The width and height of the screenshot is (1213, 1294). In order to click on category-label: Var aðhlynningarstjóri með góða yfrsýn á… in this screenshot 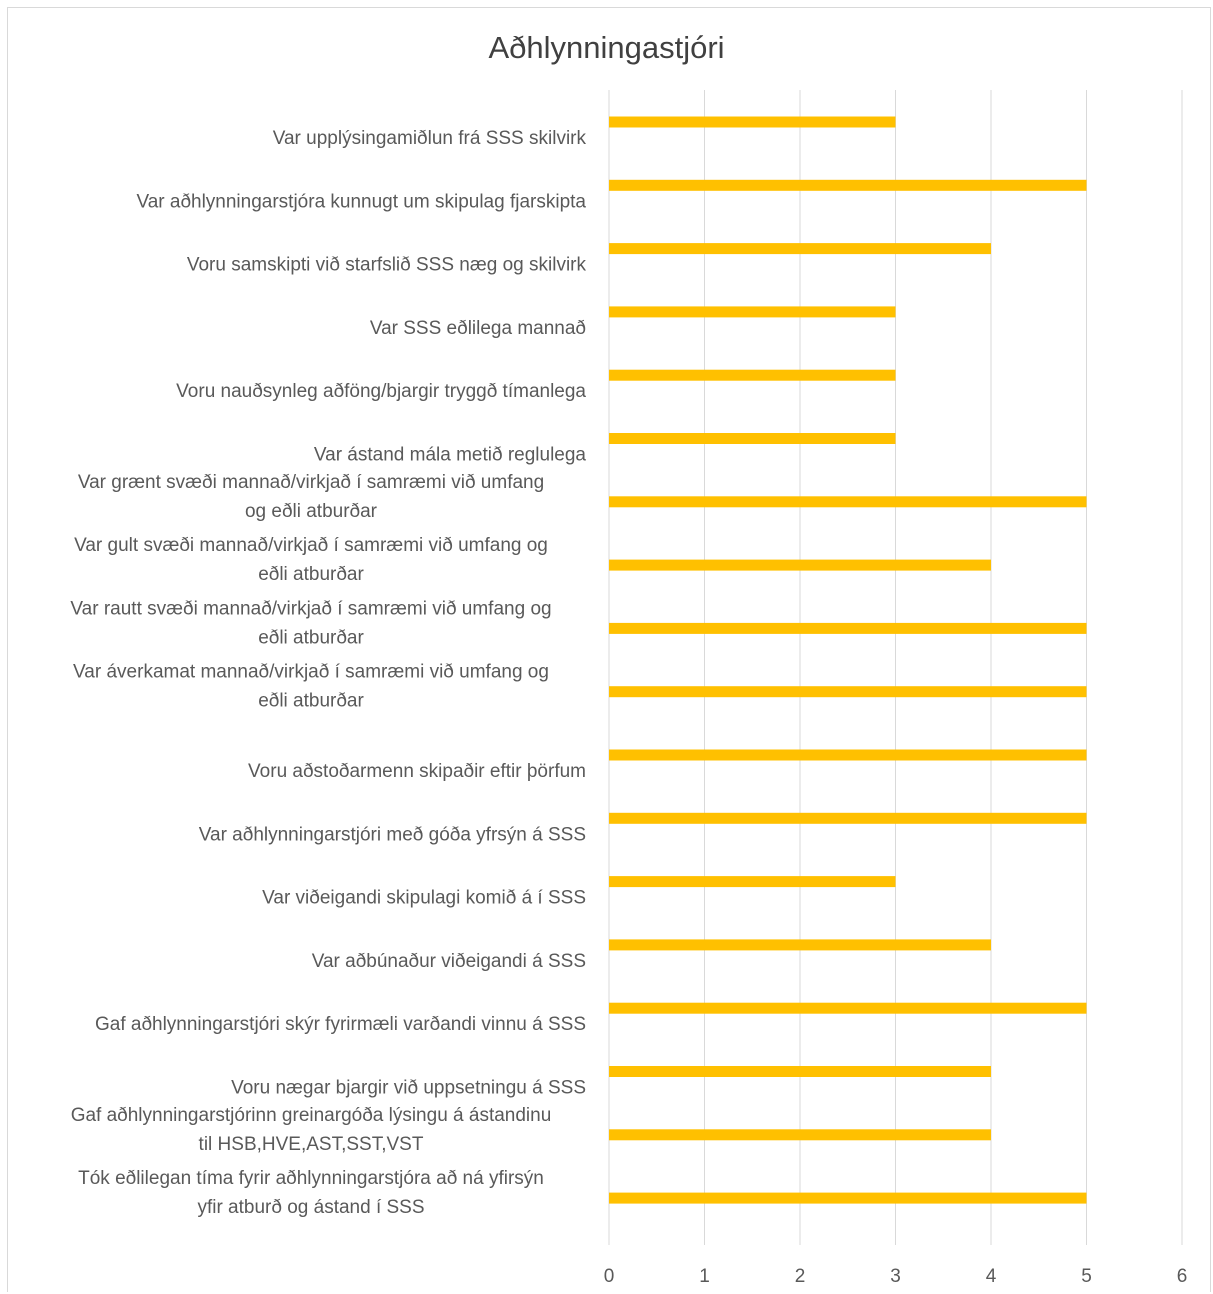, I will do `click(392, 834)`.